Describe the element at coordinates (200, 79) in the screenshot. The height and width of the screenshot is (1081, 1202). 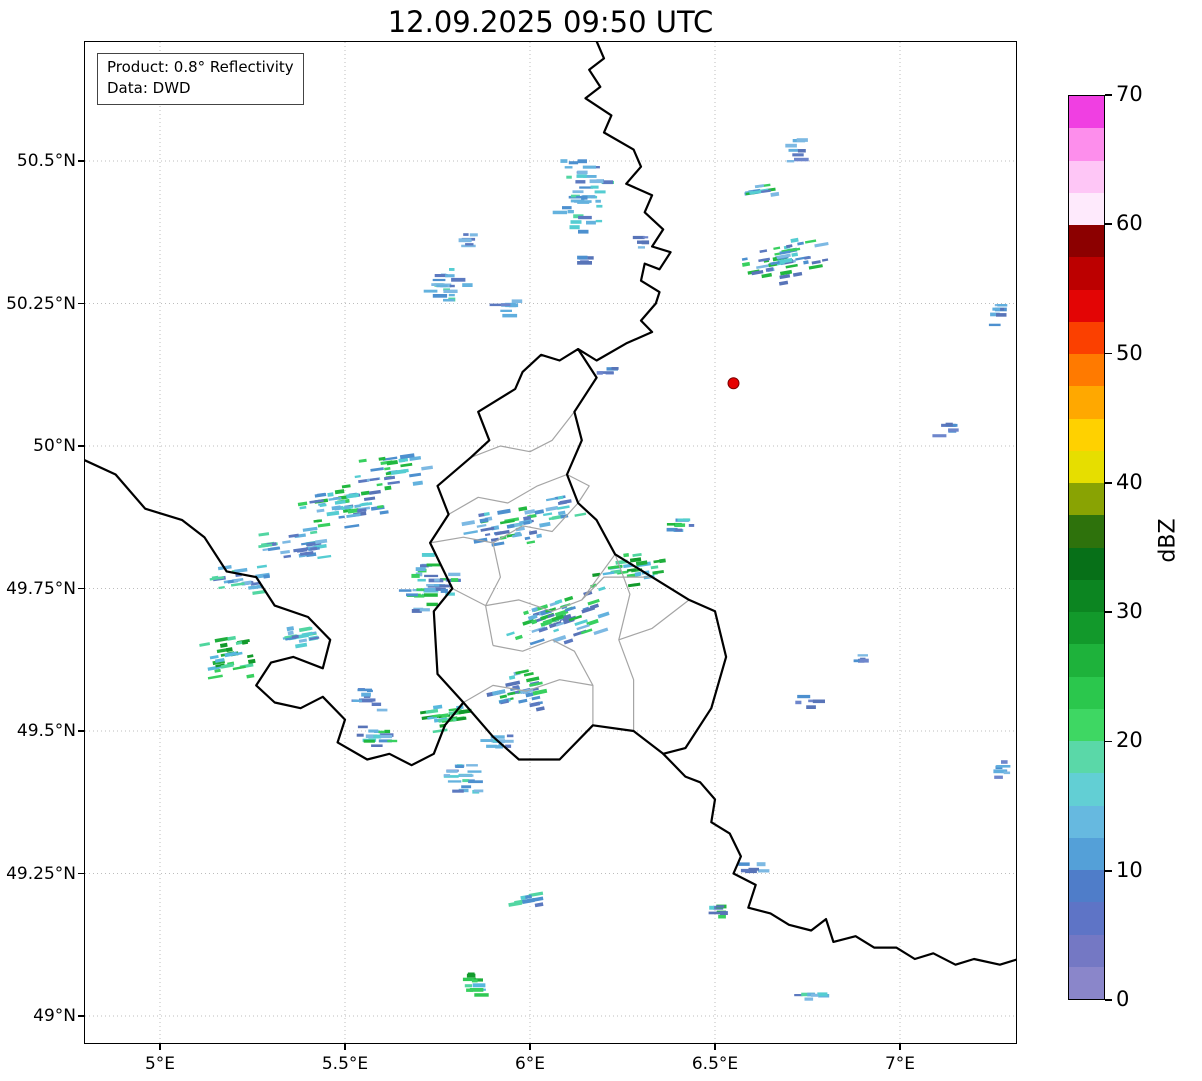
I see `product-info-box: Product: 0.8° Reflectivity Data: DWD` at that location.